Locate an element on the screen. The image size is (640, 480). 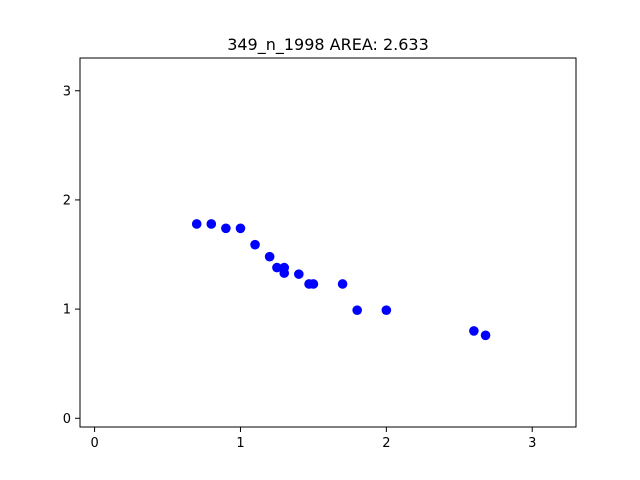
x-tick-label: 1 is located at coordinates (240, 443).